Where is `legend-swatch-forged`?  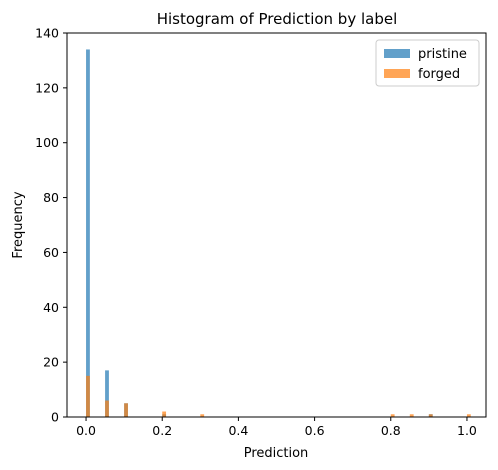 legend-swatch-forged is located at coordinates (397, 73).